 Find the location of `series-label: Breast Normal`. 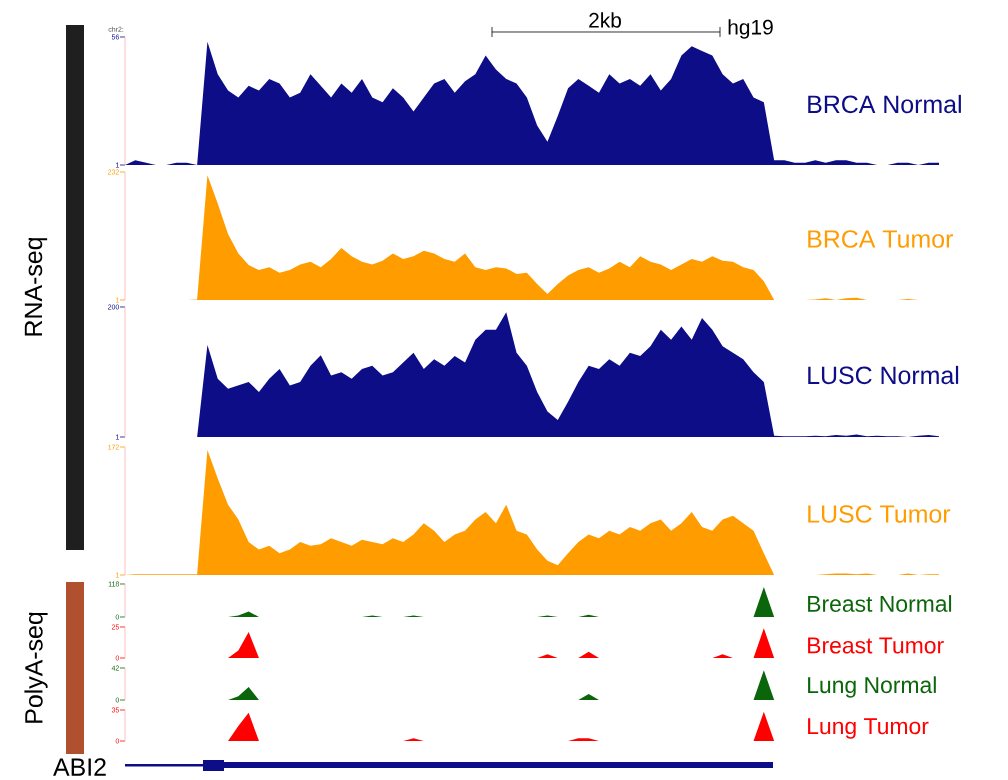

series-label: Breast Normal is located at coordinates (880, 603).